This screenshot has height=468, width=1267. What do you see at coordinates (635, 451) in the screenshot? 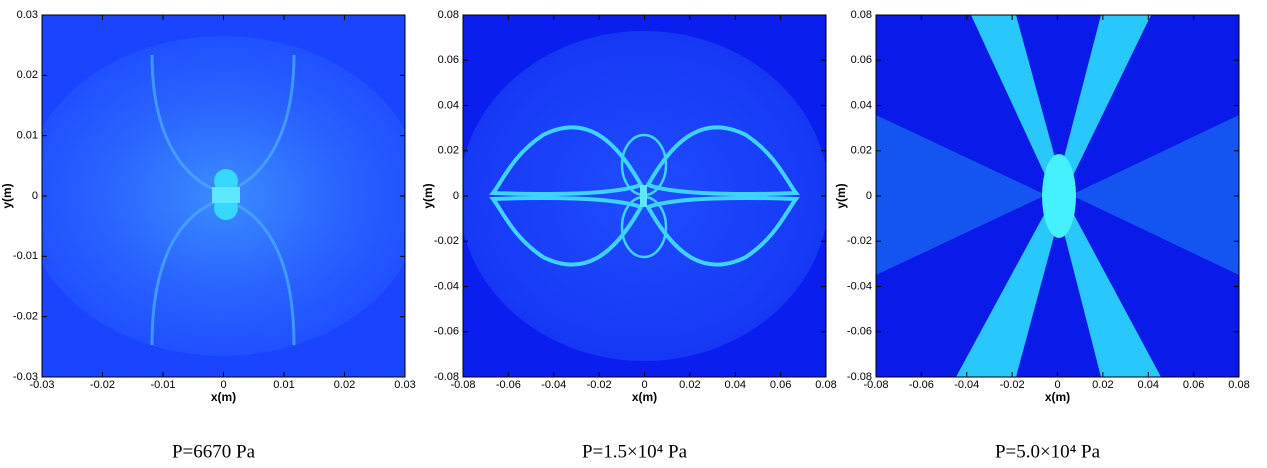
I see `caption: P=1.5×10⁴ Pa` at bounding box center [635, 451].